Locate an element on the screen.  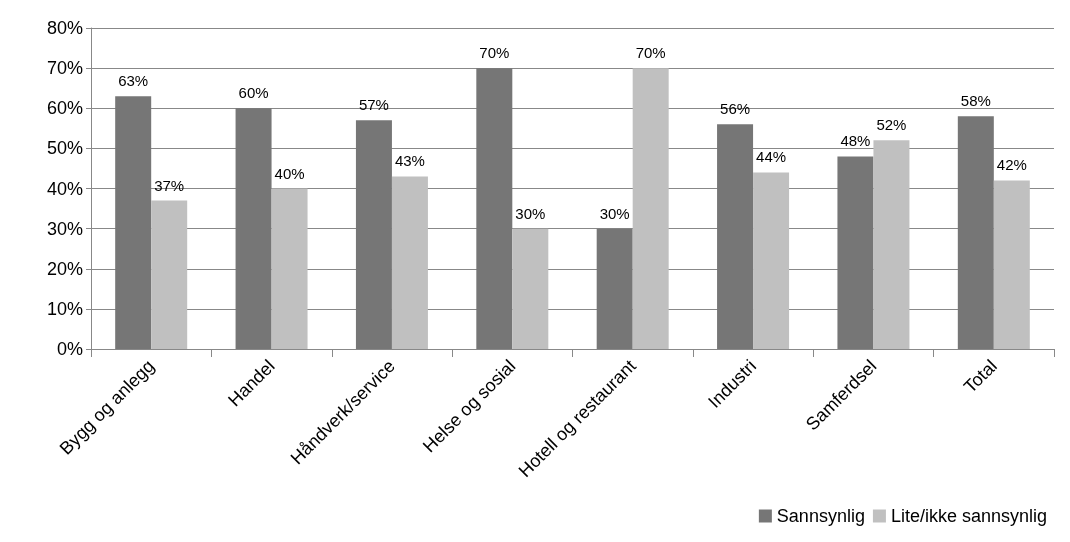
y-tick-label: 80% is located at coordinates (64, 28).